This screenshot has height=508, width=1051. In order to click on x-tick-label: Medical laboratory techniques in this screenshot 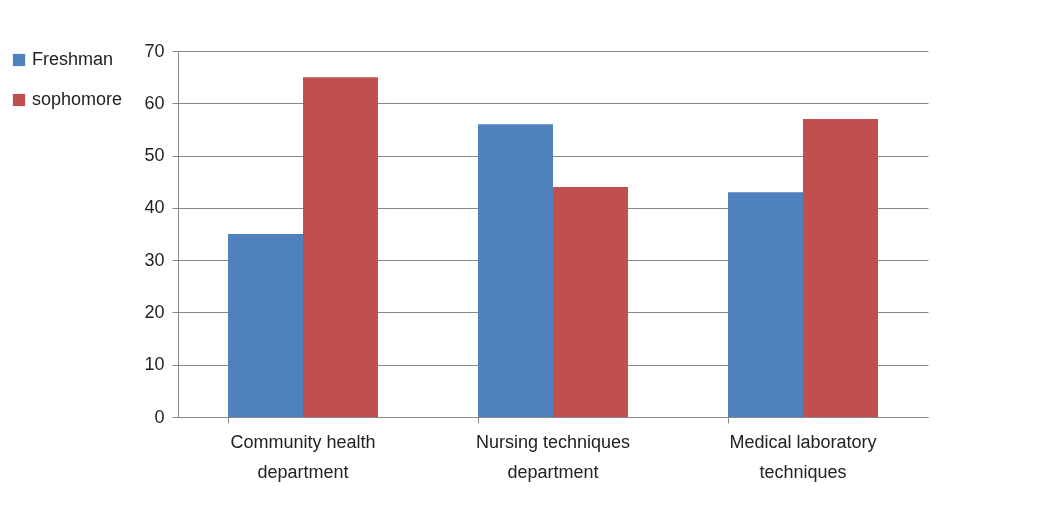, I will do `click(803, 456)`.